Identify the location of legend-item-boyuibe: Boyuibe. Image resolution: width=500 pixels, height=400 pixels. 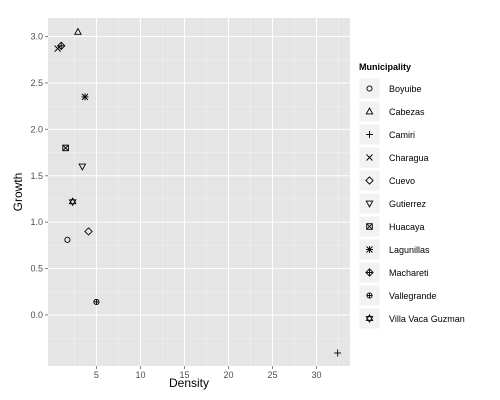
(390, 88).